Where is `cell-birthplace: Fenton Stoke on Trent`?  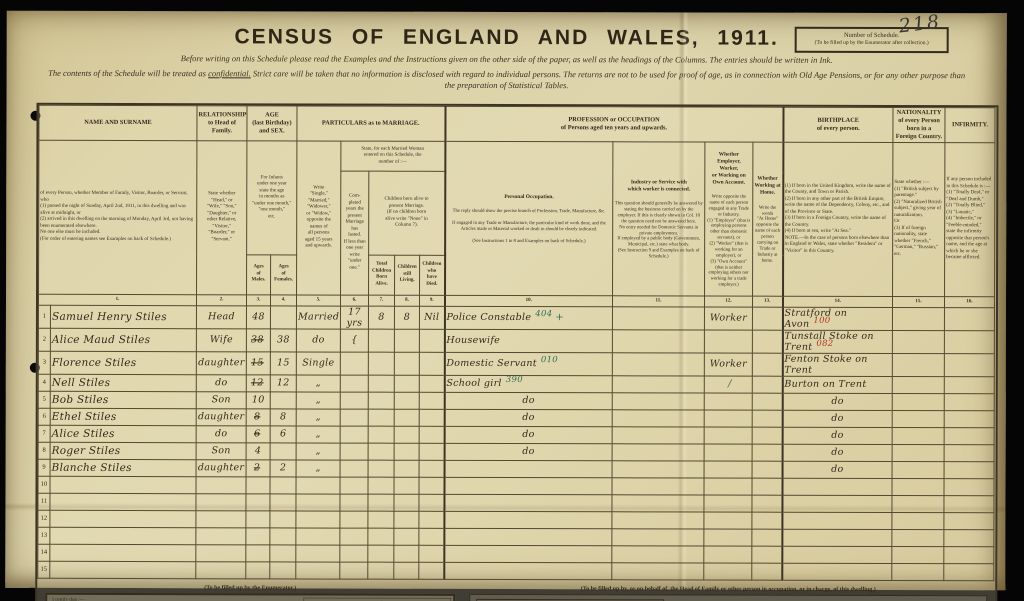
cell-birthplace: Fenton Stoke on Trent is located at coordinates (837, 364).